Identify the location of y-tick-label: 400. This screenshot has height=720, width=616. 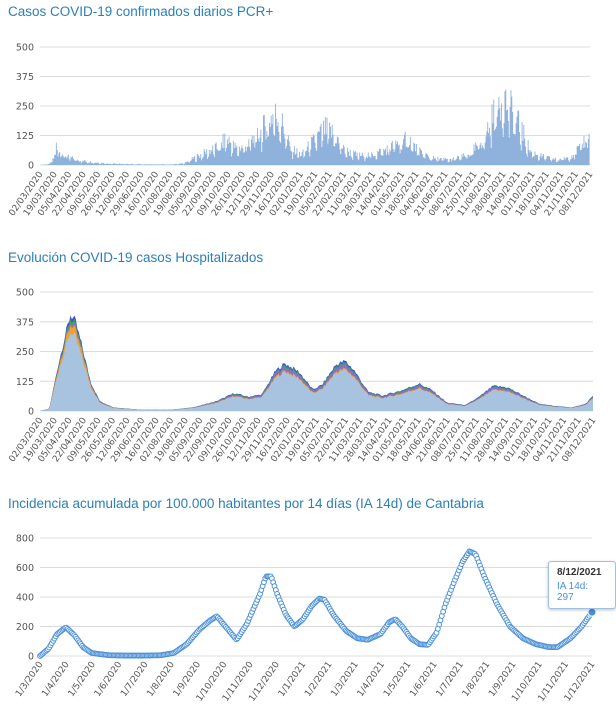
(25, 598).